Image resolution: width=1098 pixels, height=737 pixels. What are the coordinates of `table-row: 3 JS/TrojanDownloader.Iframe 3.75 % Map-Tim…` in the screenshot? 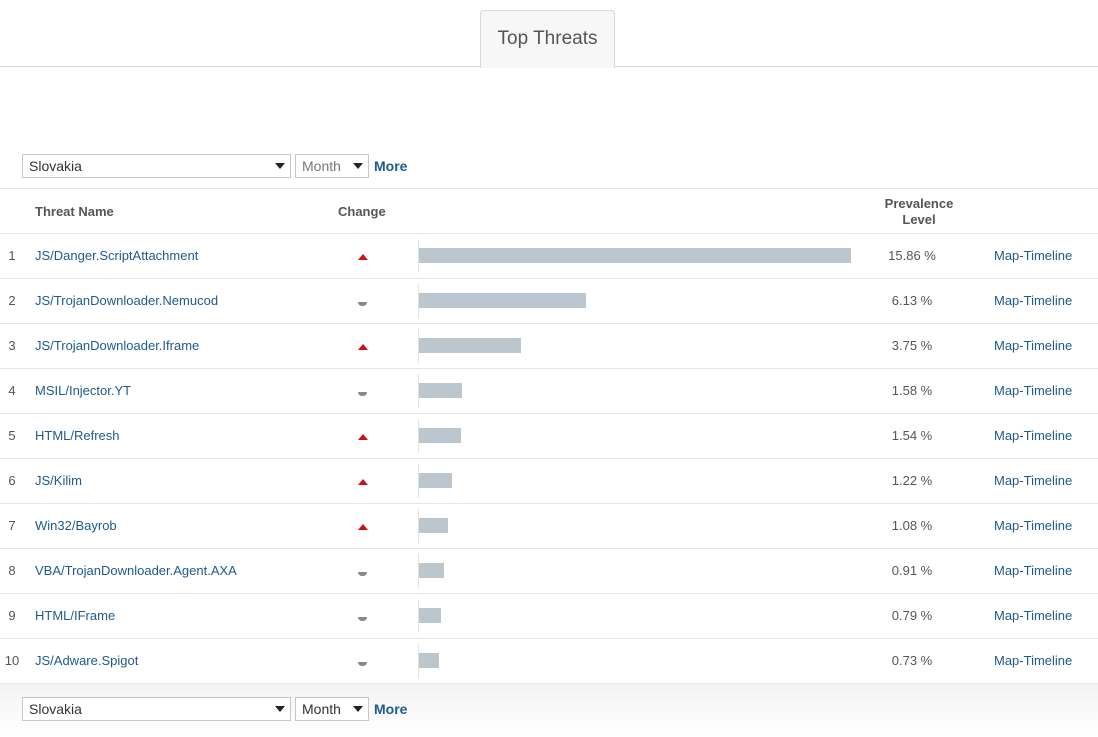 It's located at (549, 346).